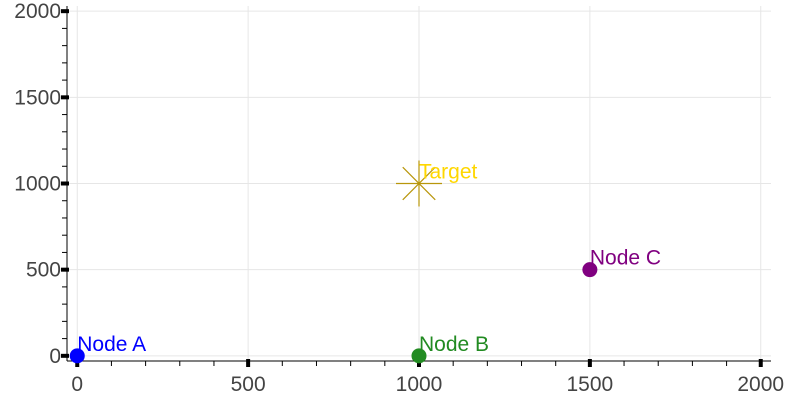  I want to click on star-ray, so click(419, 183).